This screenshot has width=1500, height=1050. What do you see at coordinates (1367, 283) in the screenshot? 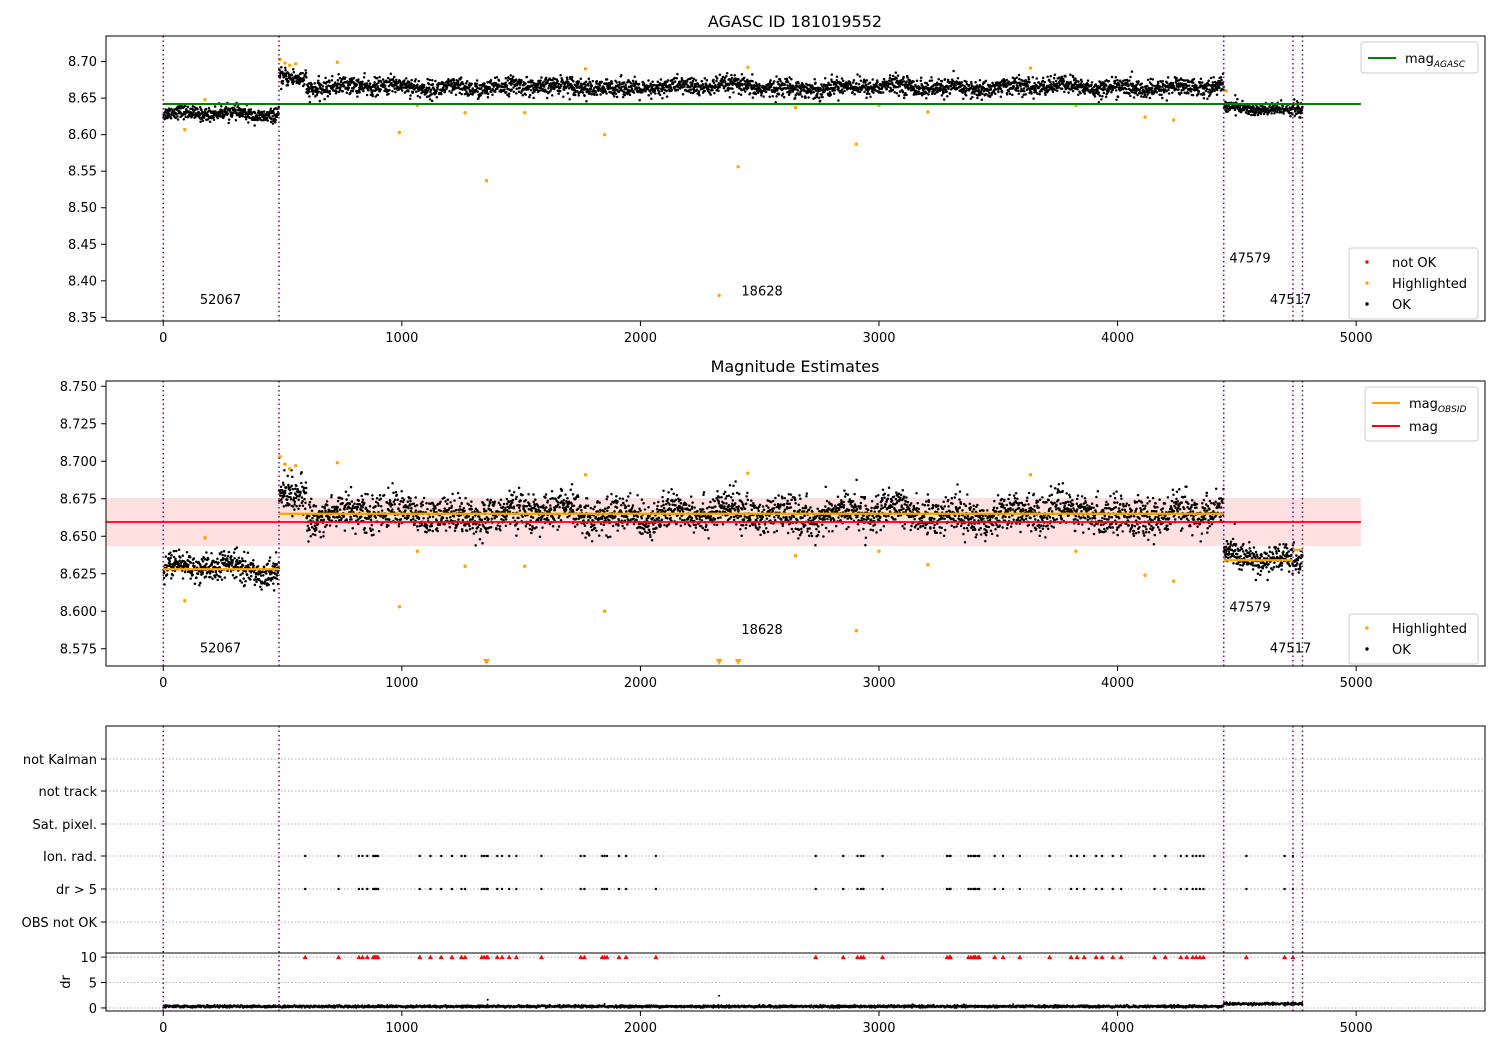
I see `legend-swatch-dot` at bounding box center [1367, 283].